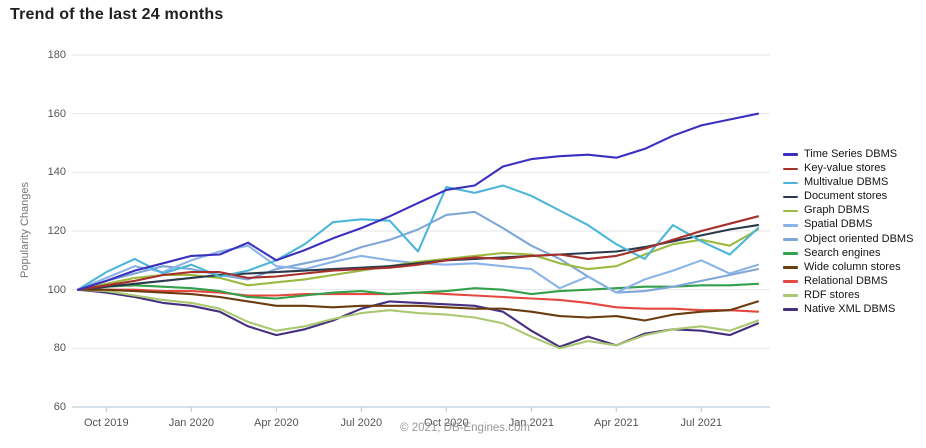 This screenshot has width=926, height=448. Describe the element at coordinates (25, 230) in the screenshot. I see `y-axis-title: Popularity Changes` at that location.